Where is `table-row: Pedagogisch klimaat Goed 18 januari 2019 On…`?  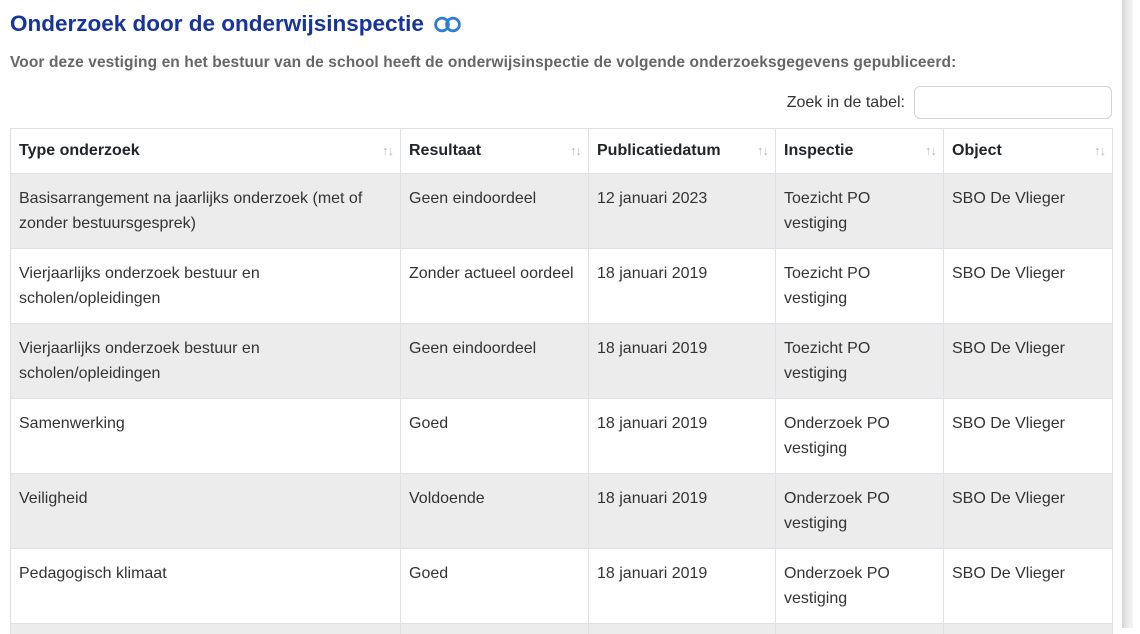 table-row: Pedagogisch klimaat Goed 18 januari 2019 On… is located at coordinates (561, 586).